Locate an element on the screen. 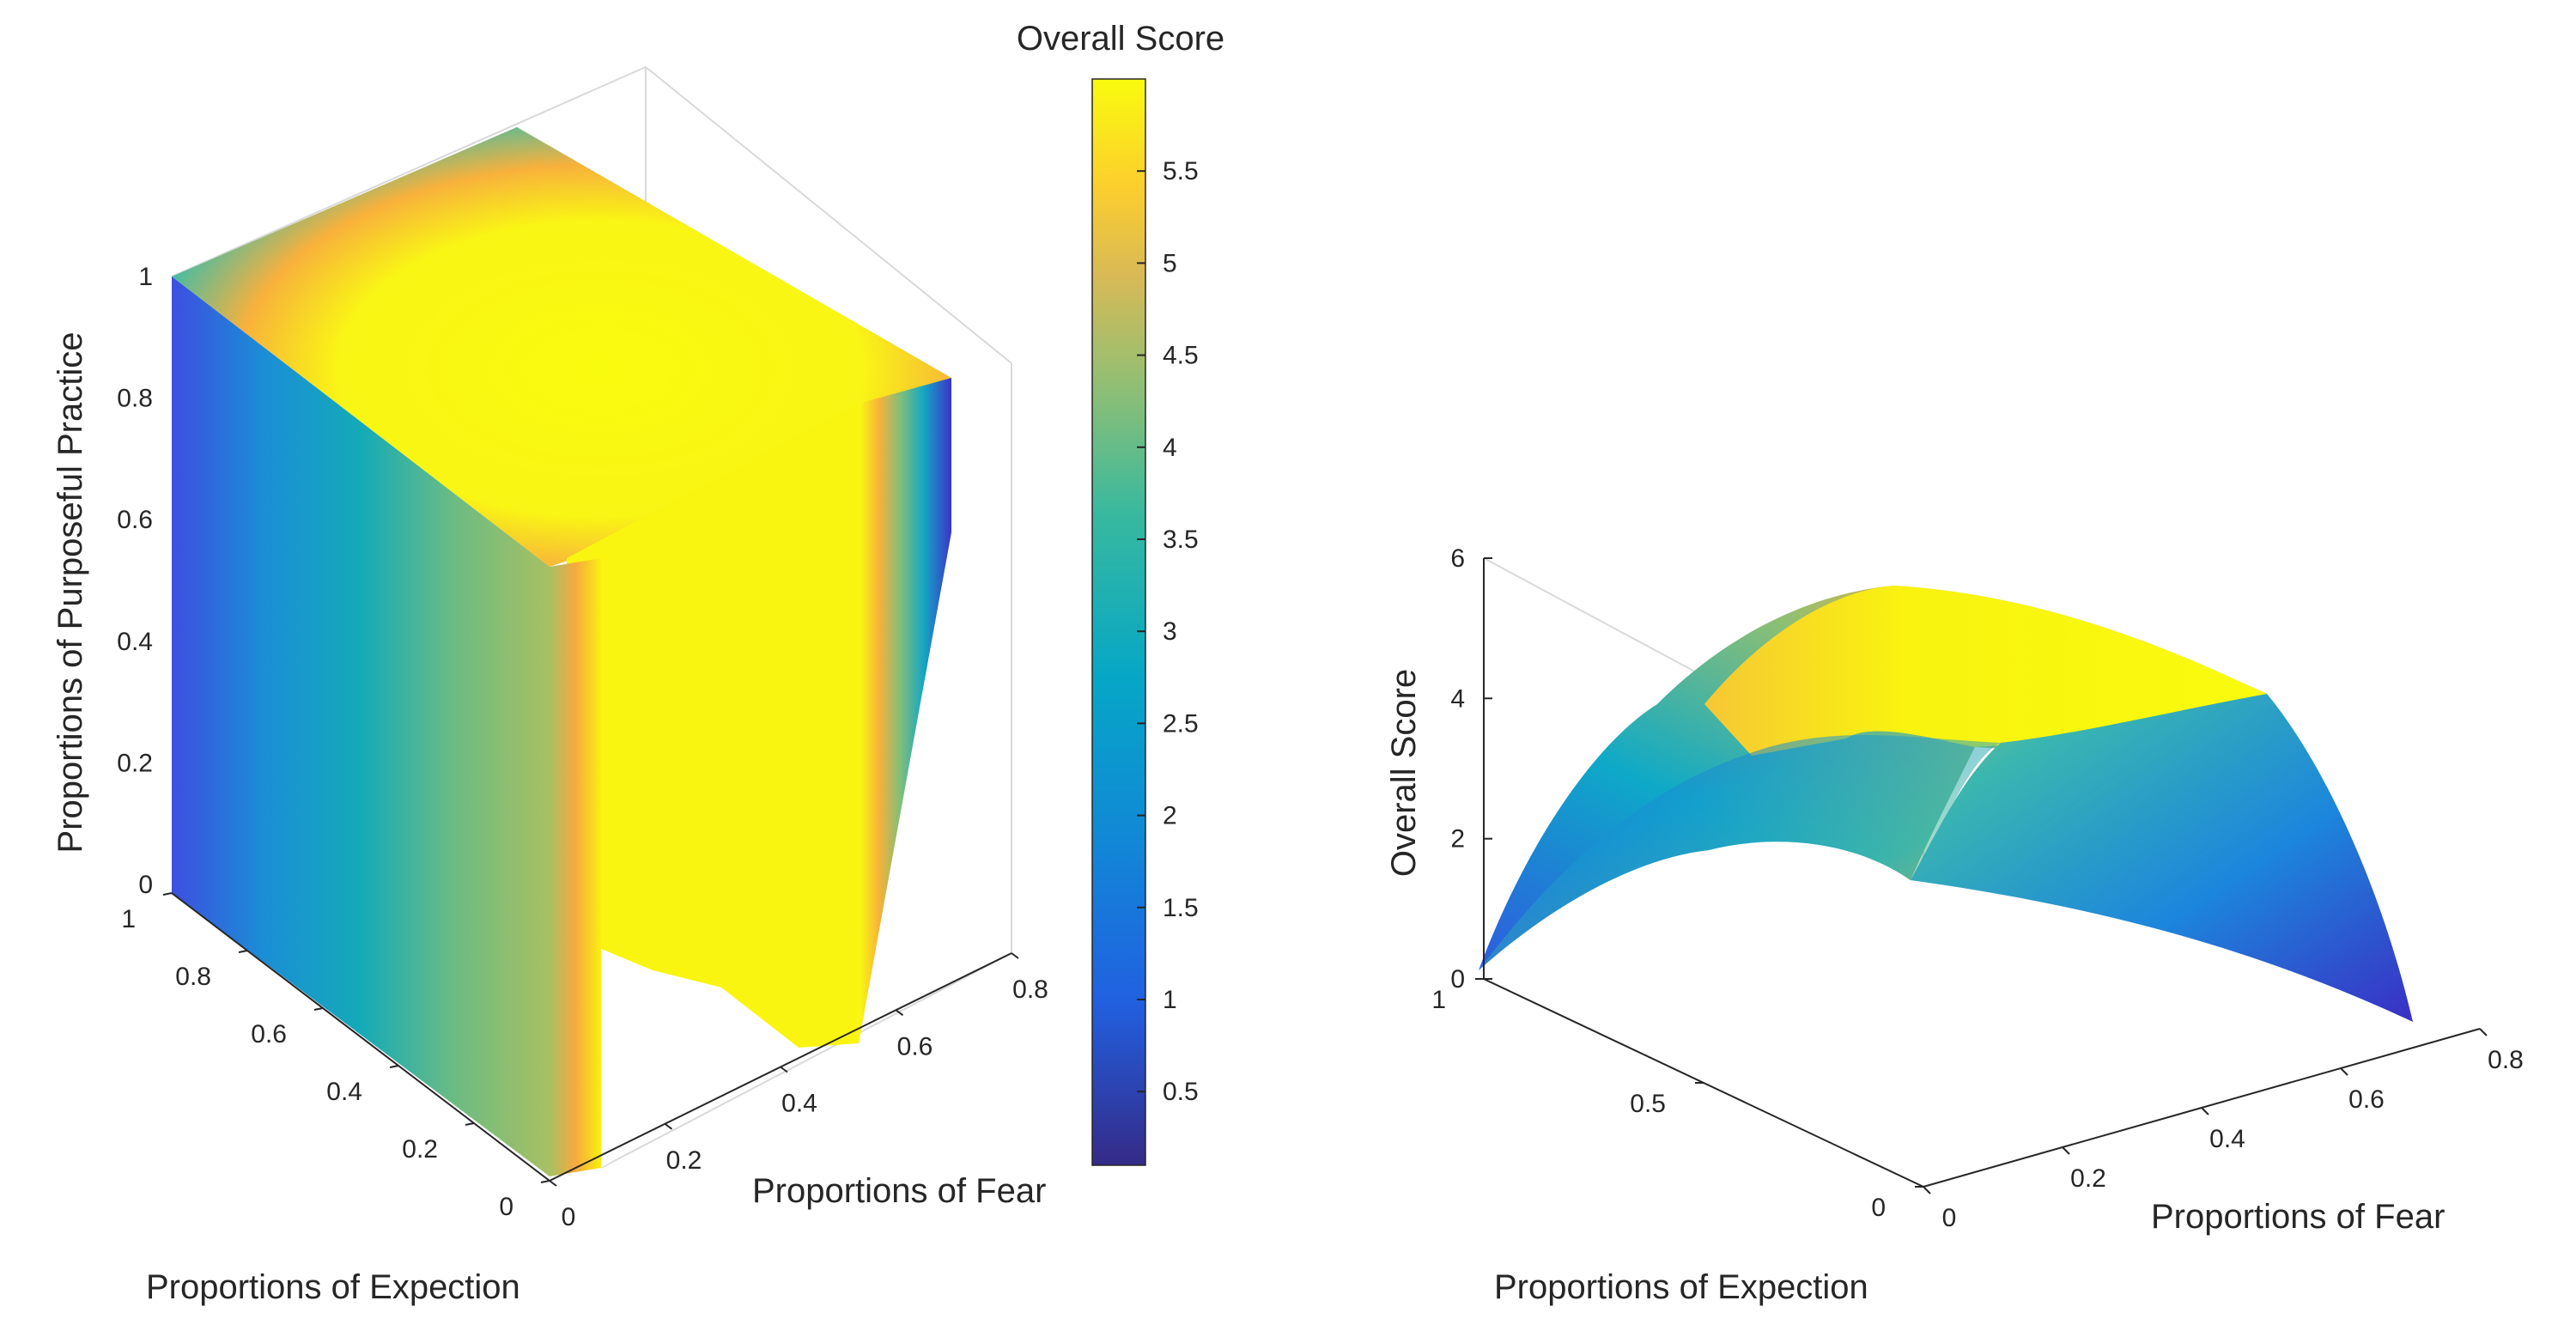 This screenshot has height=1331, width=2576. left-x-ticks: 0 0.2 0.4 0.6 0.8 1 is located at coordinates (335, 1056).